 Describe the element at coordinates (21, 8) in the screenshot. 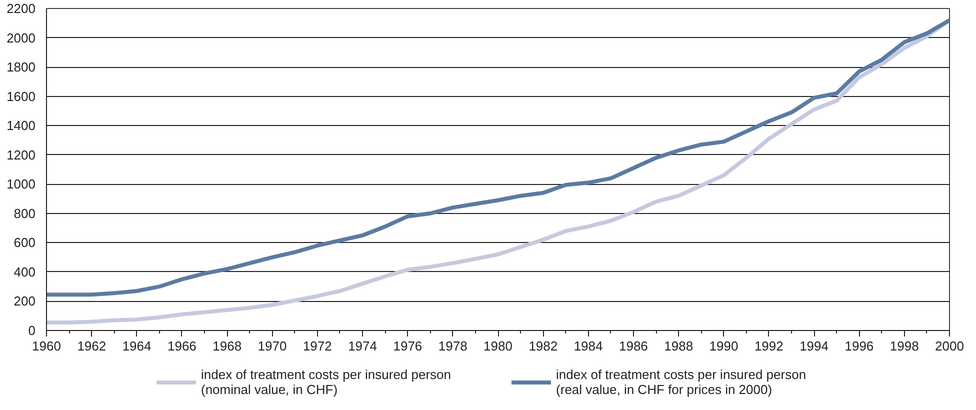

I see `y-tick-label: 2200` at that location.